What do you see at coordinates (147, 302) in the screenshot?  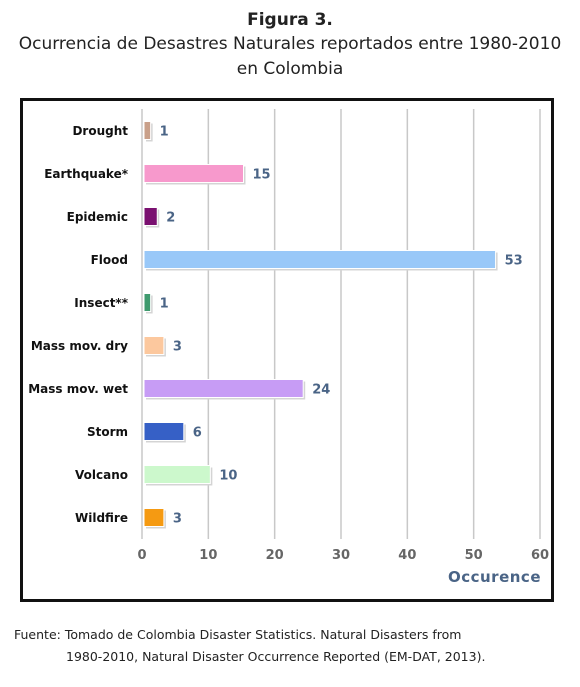 I see `bar-insect` at bounding box center [147, 302].